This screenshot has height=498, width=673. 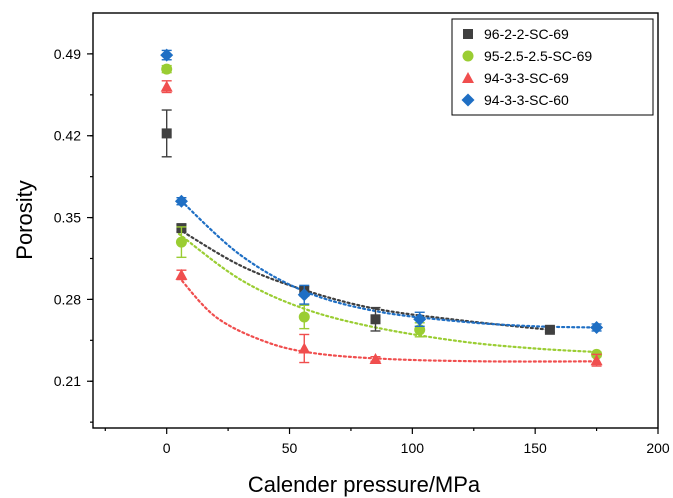 What do you see at coordinates (24, 219) in the screenshot?
I see `y-axis-title: Porosity` at bounding box center [24, 219].